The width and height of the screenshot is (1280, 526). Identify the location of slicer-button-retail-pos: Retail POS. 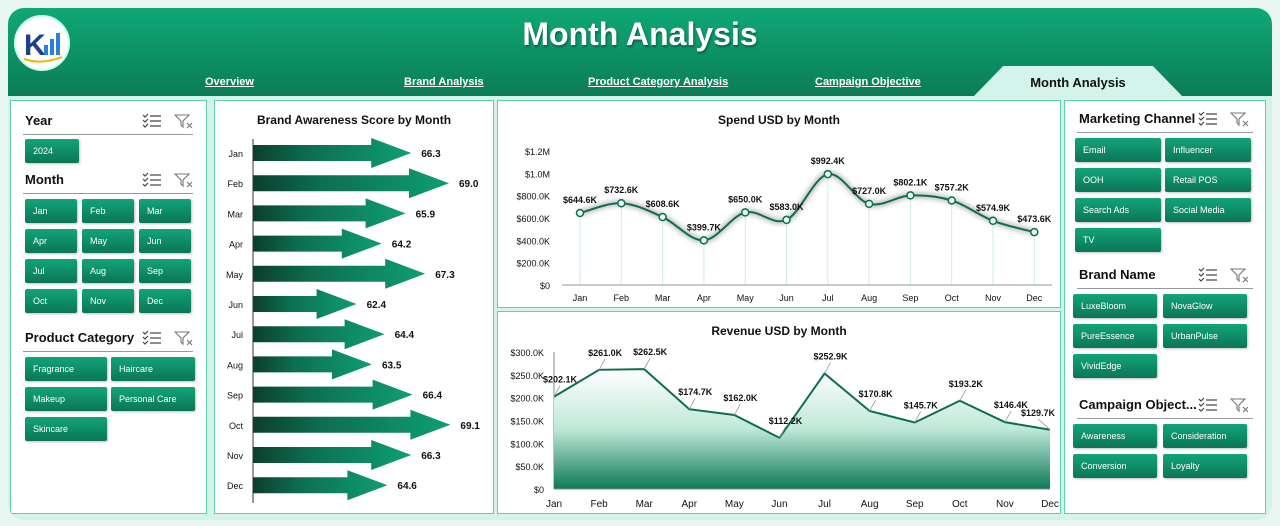
(1208, 180).